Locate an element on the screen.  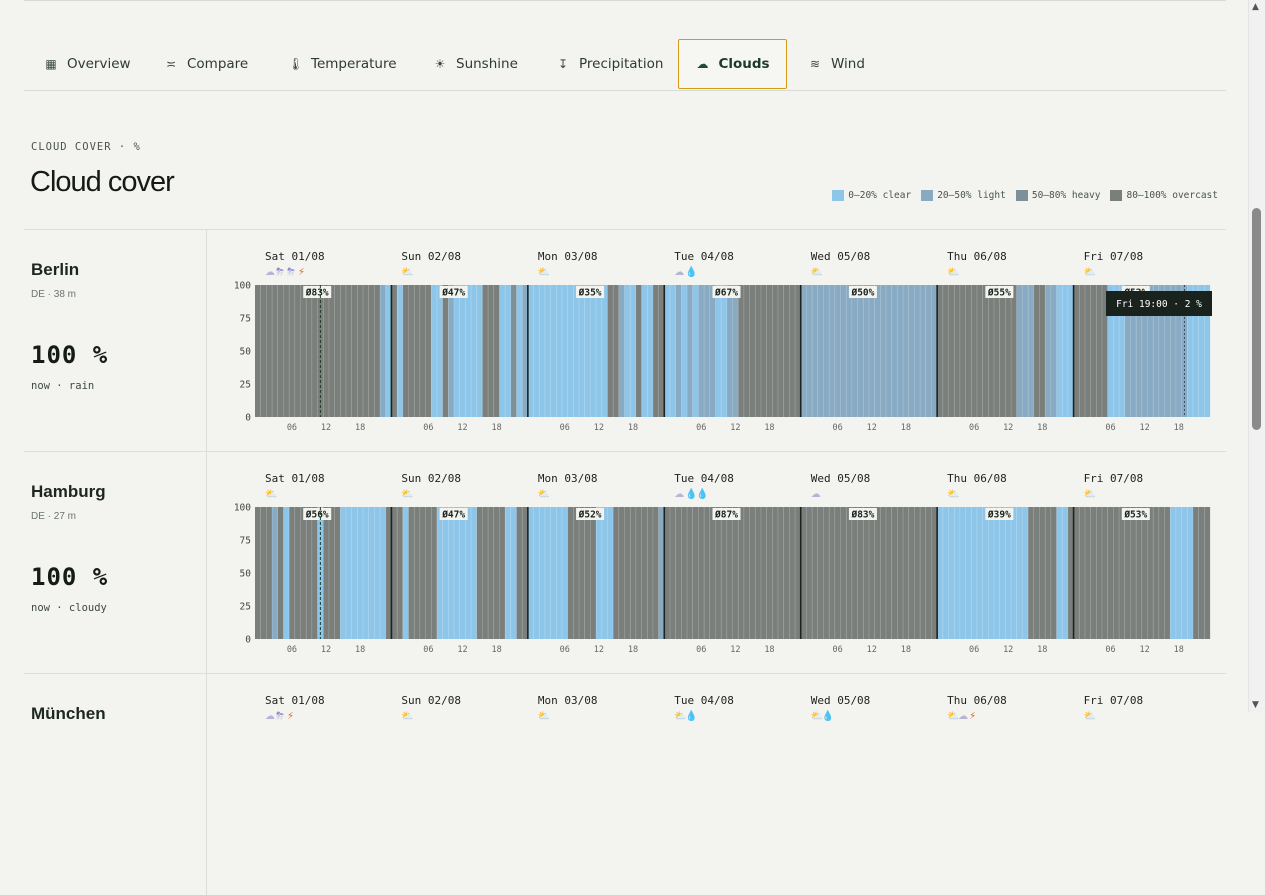
tab-precipitation: ↧ Precipitation is located at coordinates (609, 64).